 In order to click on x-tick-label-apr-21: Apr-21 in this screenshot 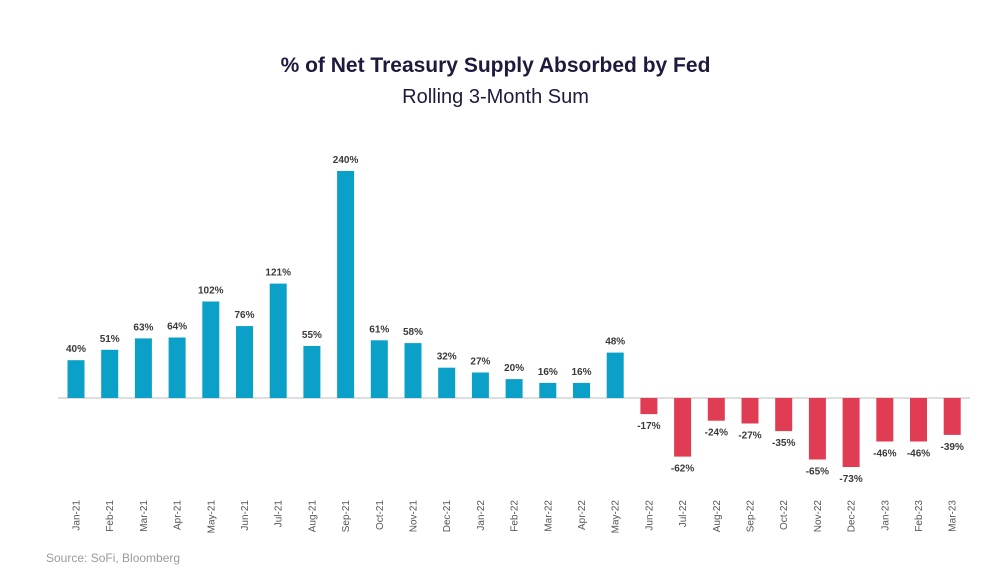, I will do `click(178, 515)`.